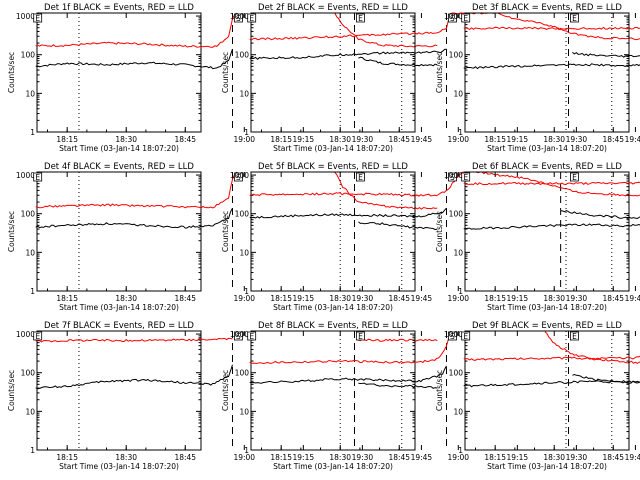  I want to click on chart-title: Det 1f BLACK = Events, RED = LLD, so click(119, 8).